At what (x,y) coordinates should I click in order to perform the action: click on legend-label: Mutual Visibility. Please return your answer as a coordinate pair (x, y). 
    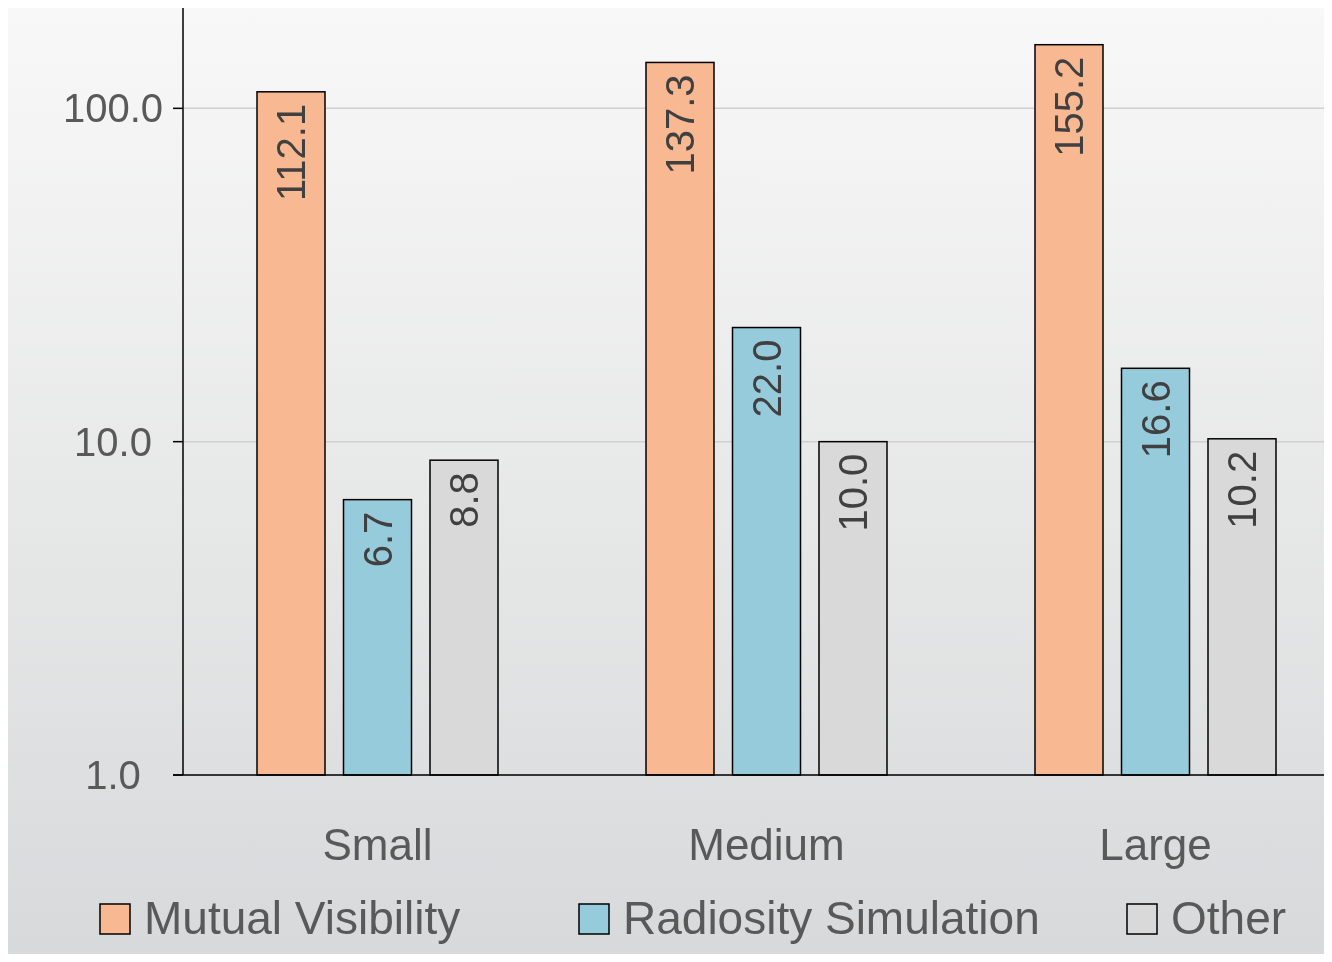
    Looking at the image, I should click on (302, 918).